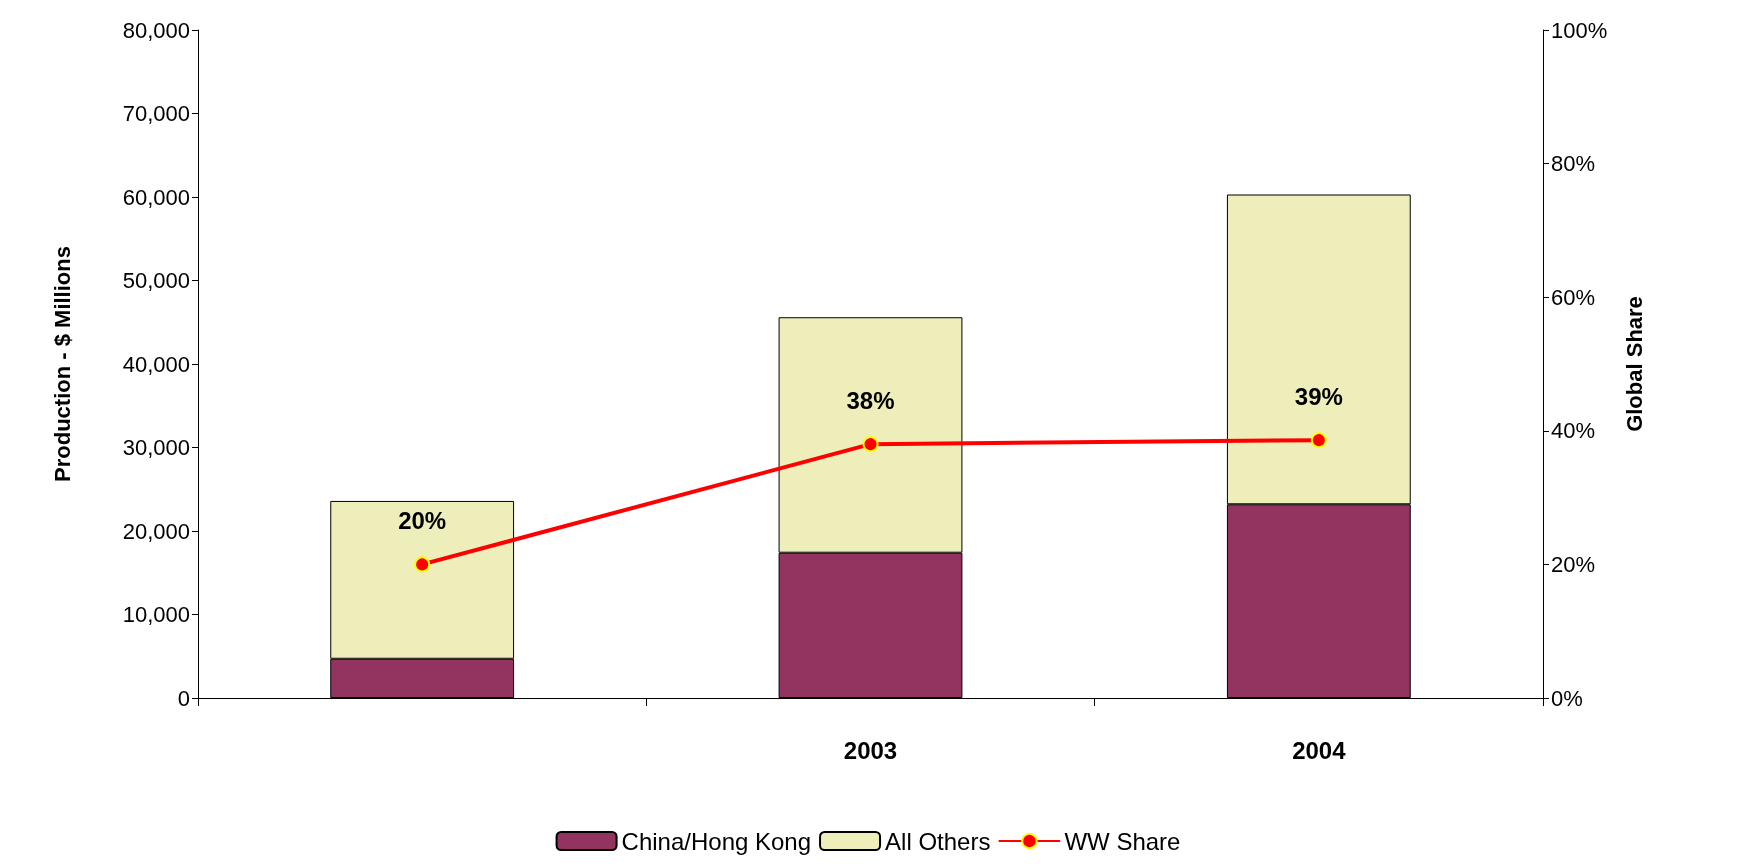 Image resolution: width=1737 pixels, height=866 pixels. What do you see at coordinates (1573, 431) in the screenshot?
I see `y2-tick-label: 40%` at bounding box center [1573, 431].